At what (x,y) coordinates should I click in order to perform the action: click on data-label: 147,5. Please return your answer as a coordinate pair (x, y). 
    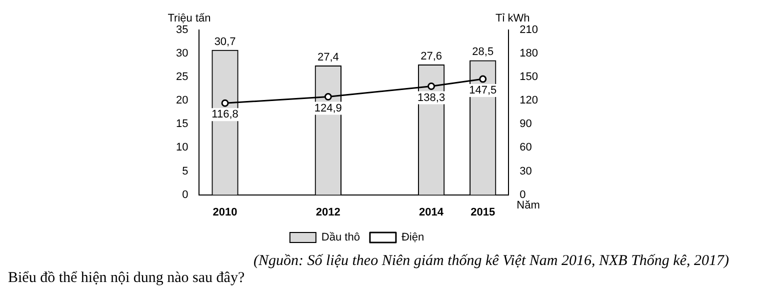
    Looking at the image, I should click on (483, 90).